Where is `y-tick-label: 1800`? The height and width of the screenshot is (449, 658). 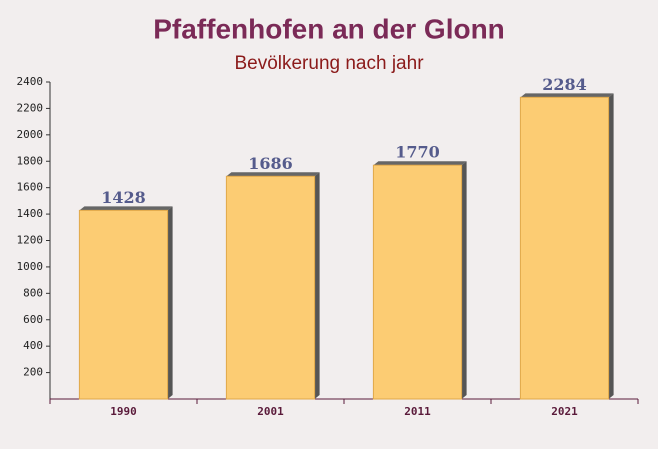
y-tick-label: 1800 is located at coordinates (30, 160).